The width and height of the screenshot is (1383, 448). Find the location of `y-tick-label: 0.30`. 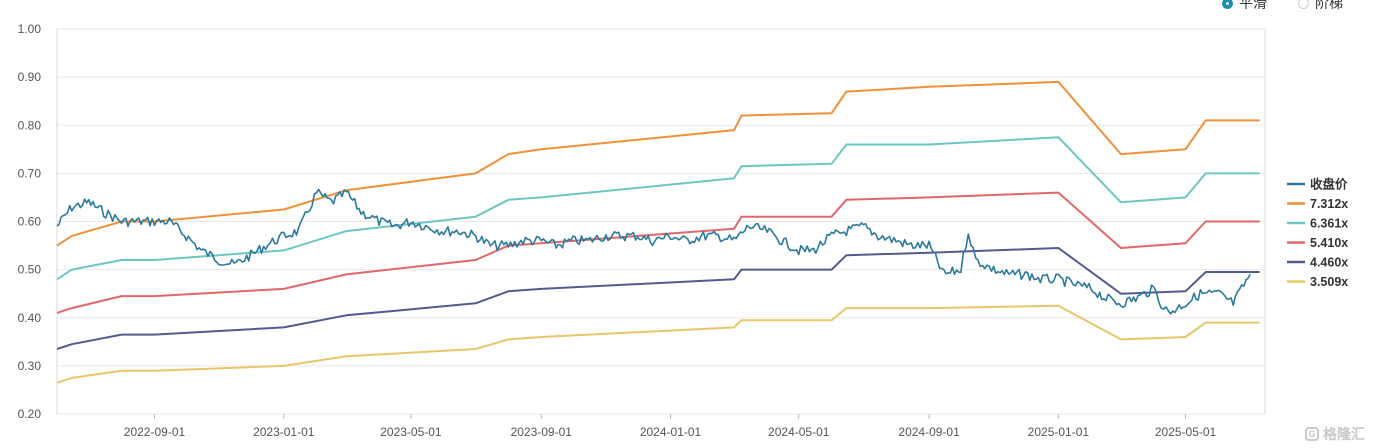

y-tick-label: 0.30 is located at coordinates (30, 366).